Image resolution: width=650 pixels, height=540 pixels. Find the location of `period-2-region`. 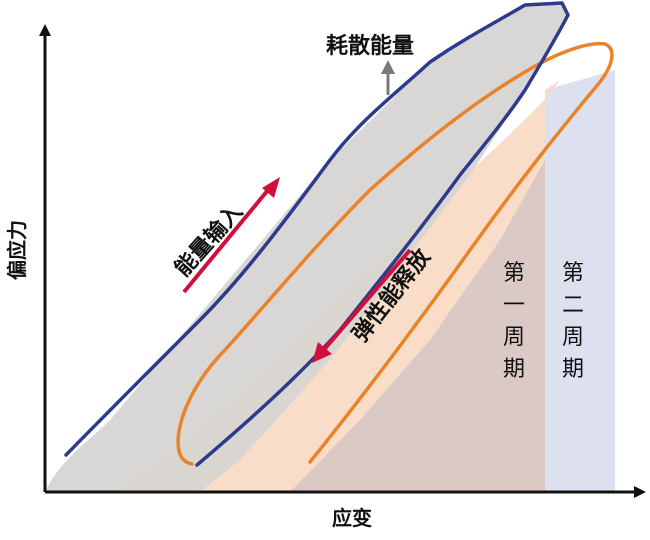

period-2-region is located at coordinates (580, 281).